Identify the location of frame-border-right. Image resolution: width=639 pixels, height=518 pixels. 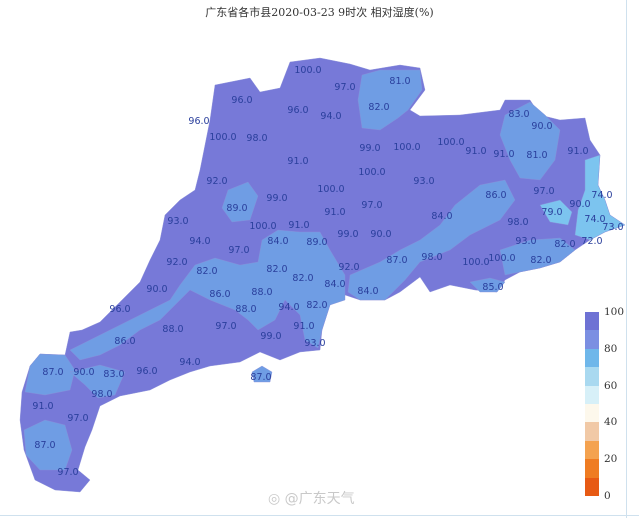
(626, 259).